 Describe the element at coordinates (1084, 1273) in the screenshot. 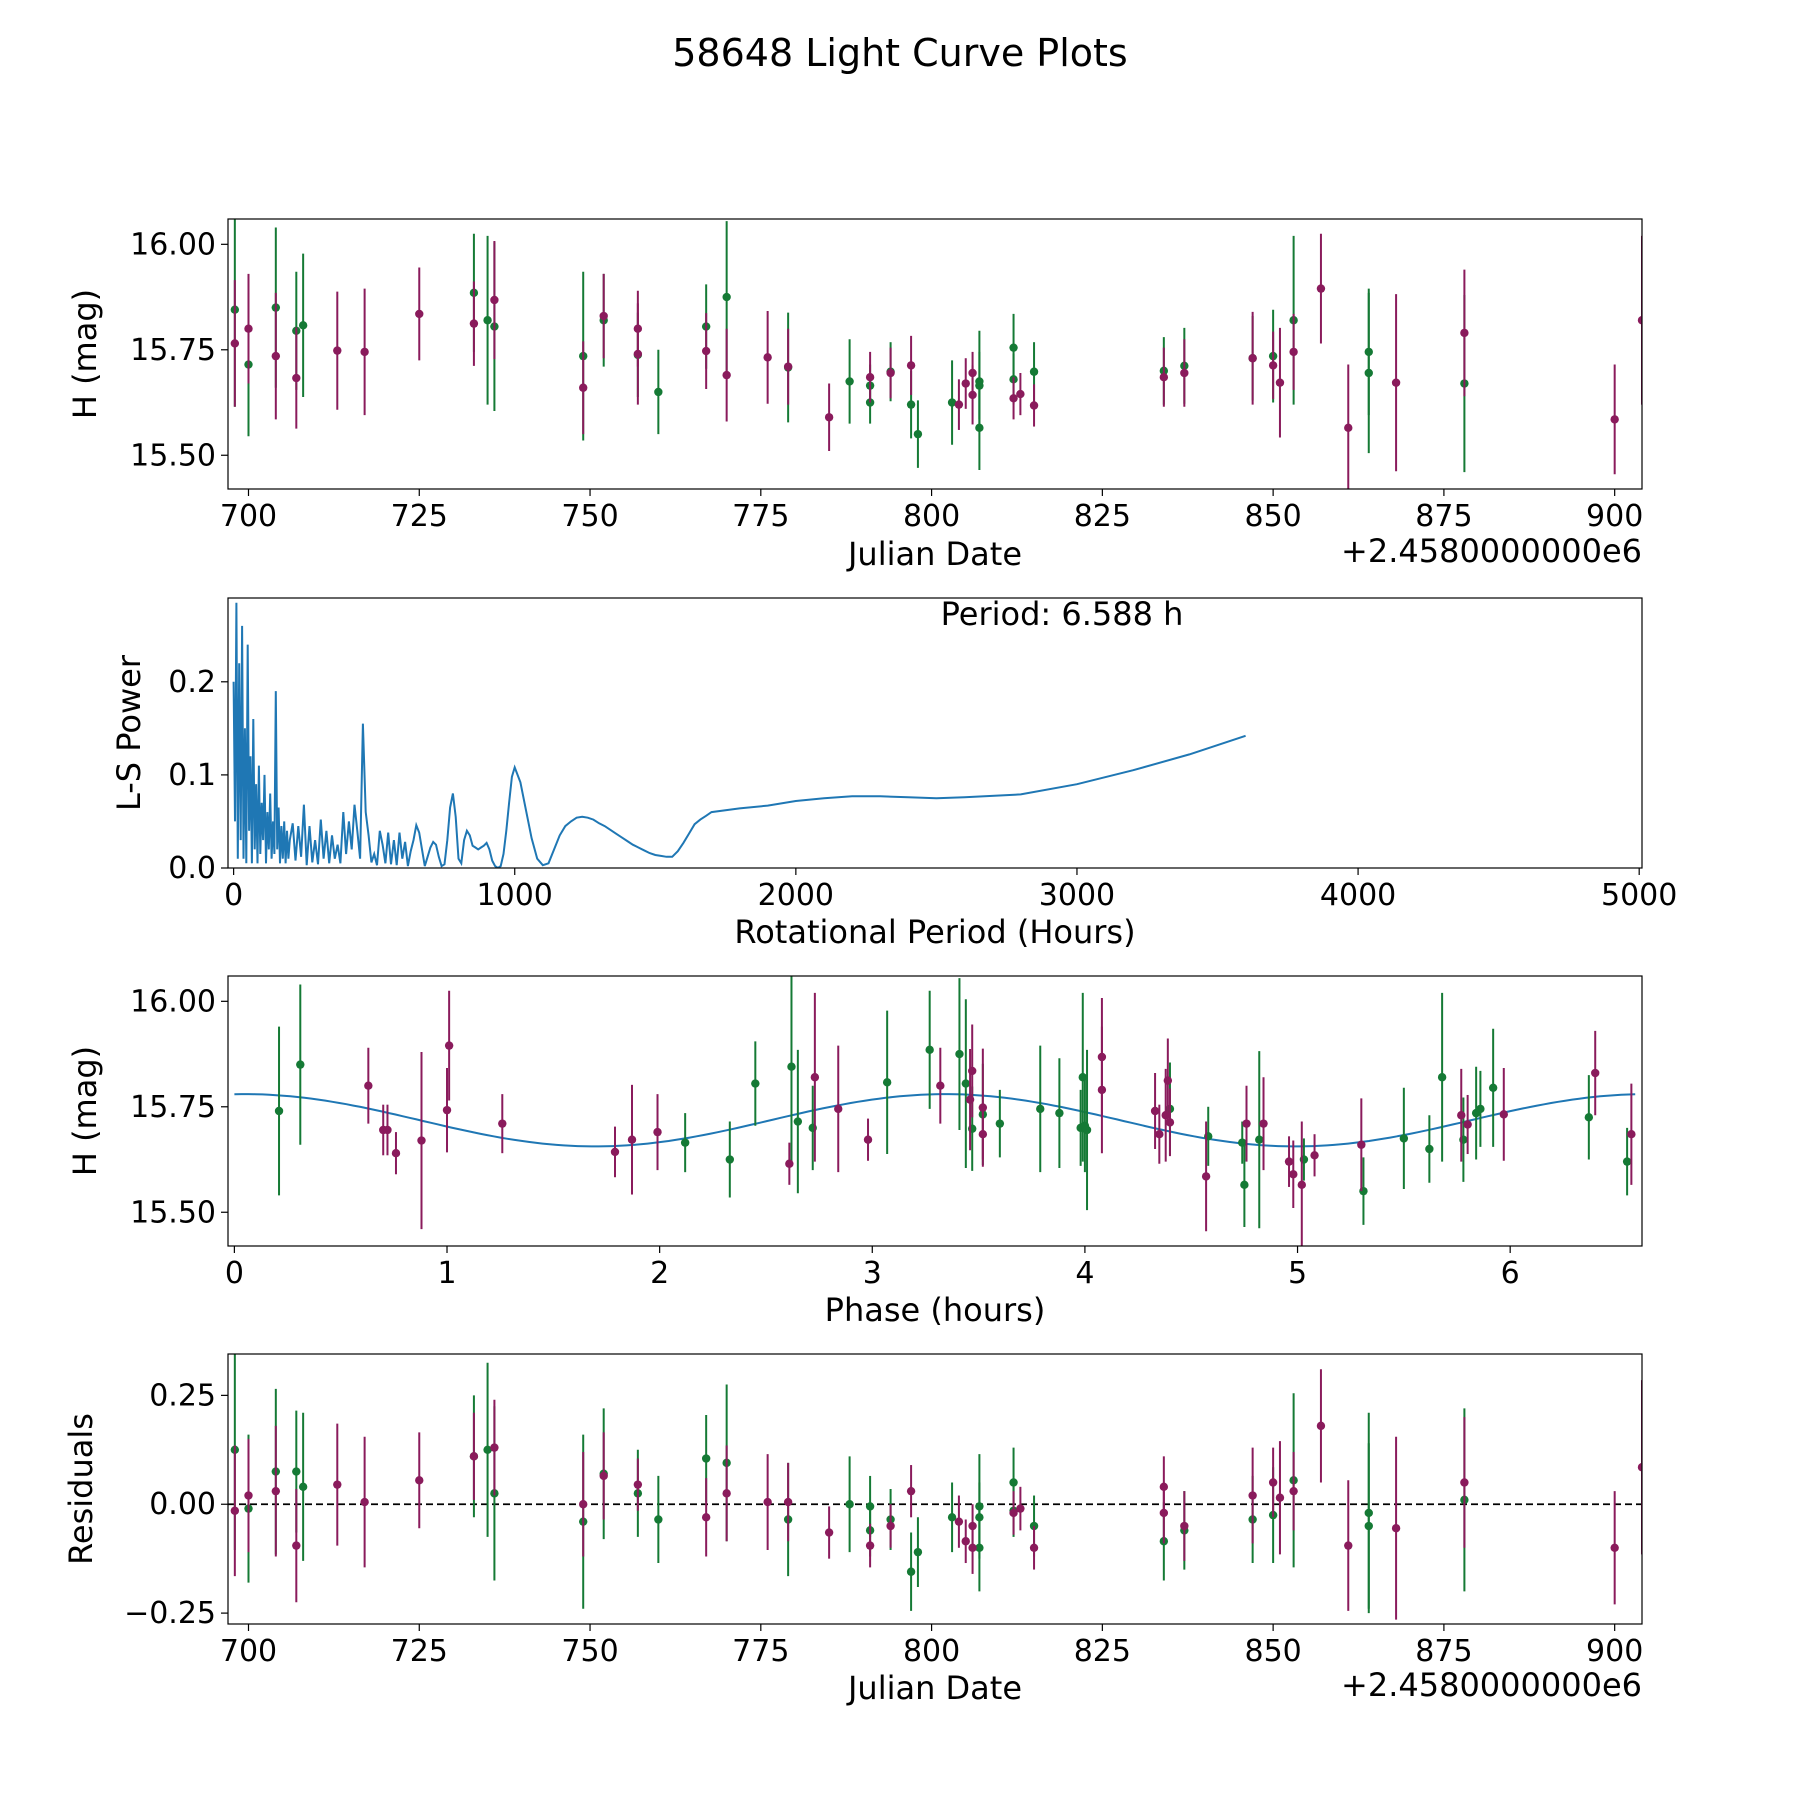

I see `x-tick-label: 4` at that location.